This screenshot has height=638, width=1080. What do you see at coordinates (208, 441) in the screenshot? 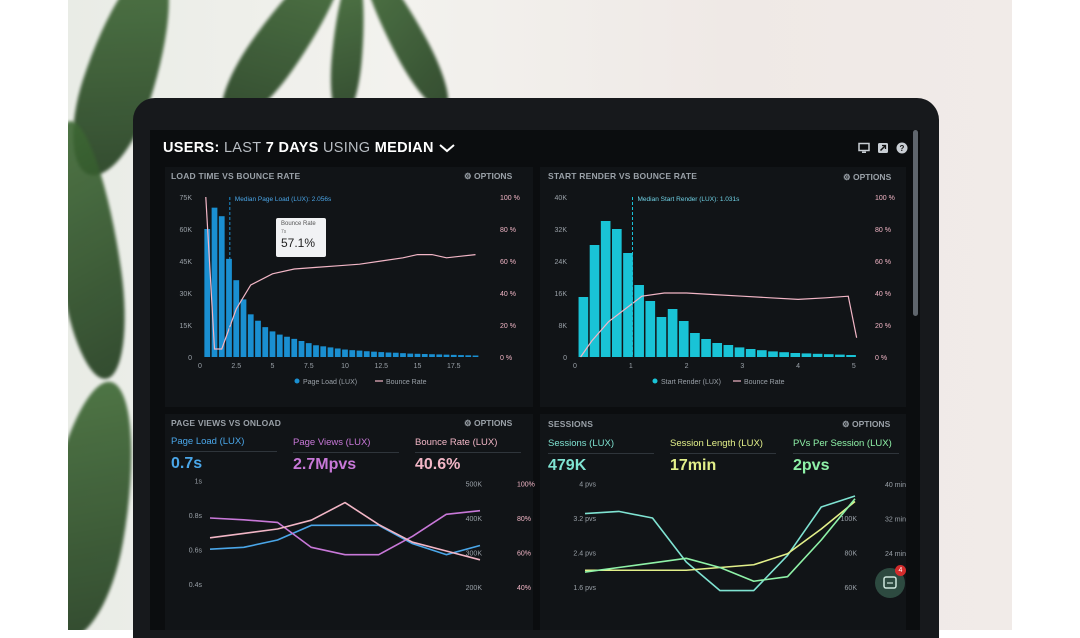
I see `stat-label-page-load: Page Load (LUX)` at bounding box center [208, 441].